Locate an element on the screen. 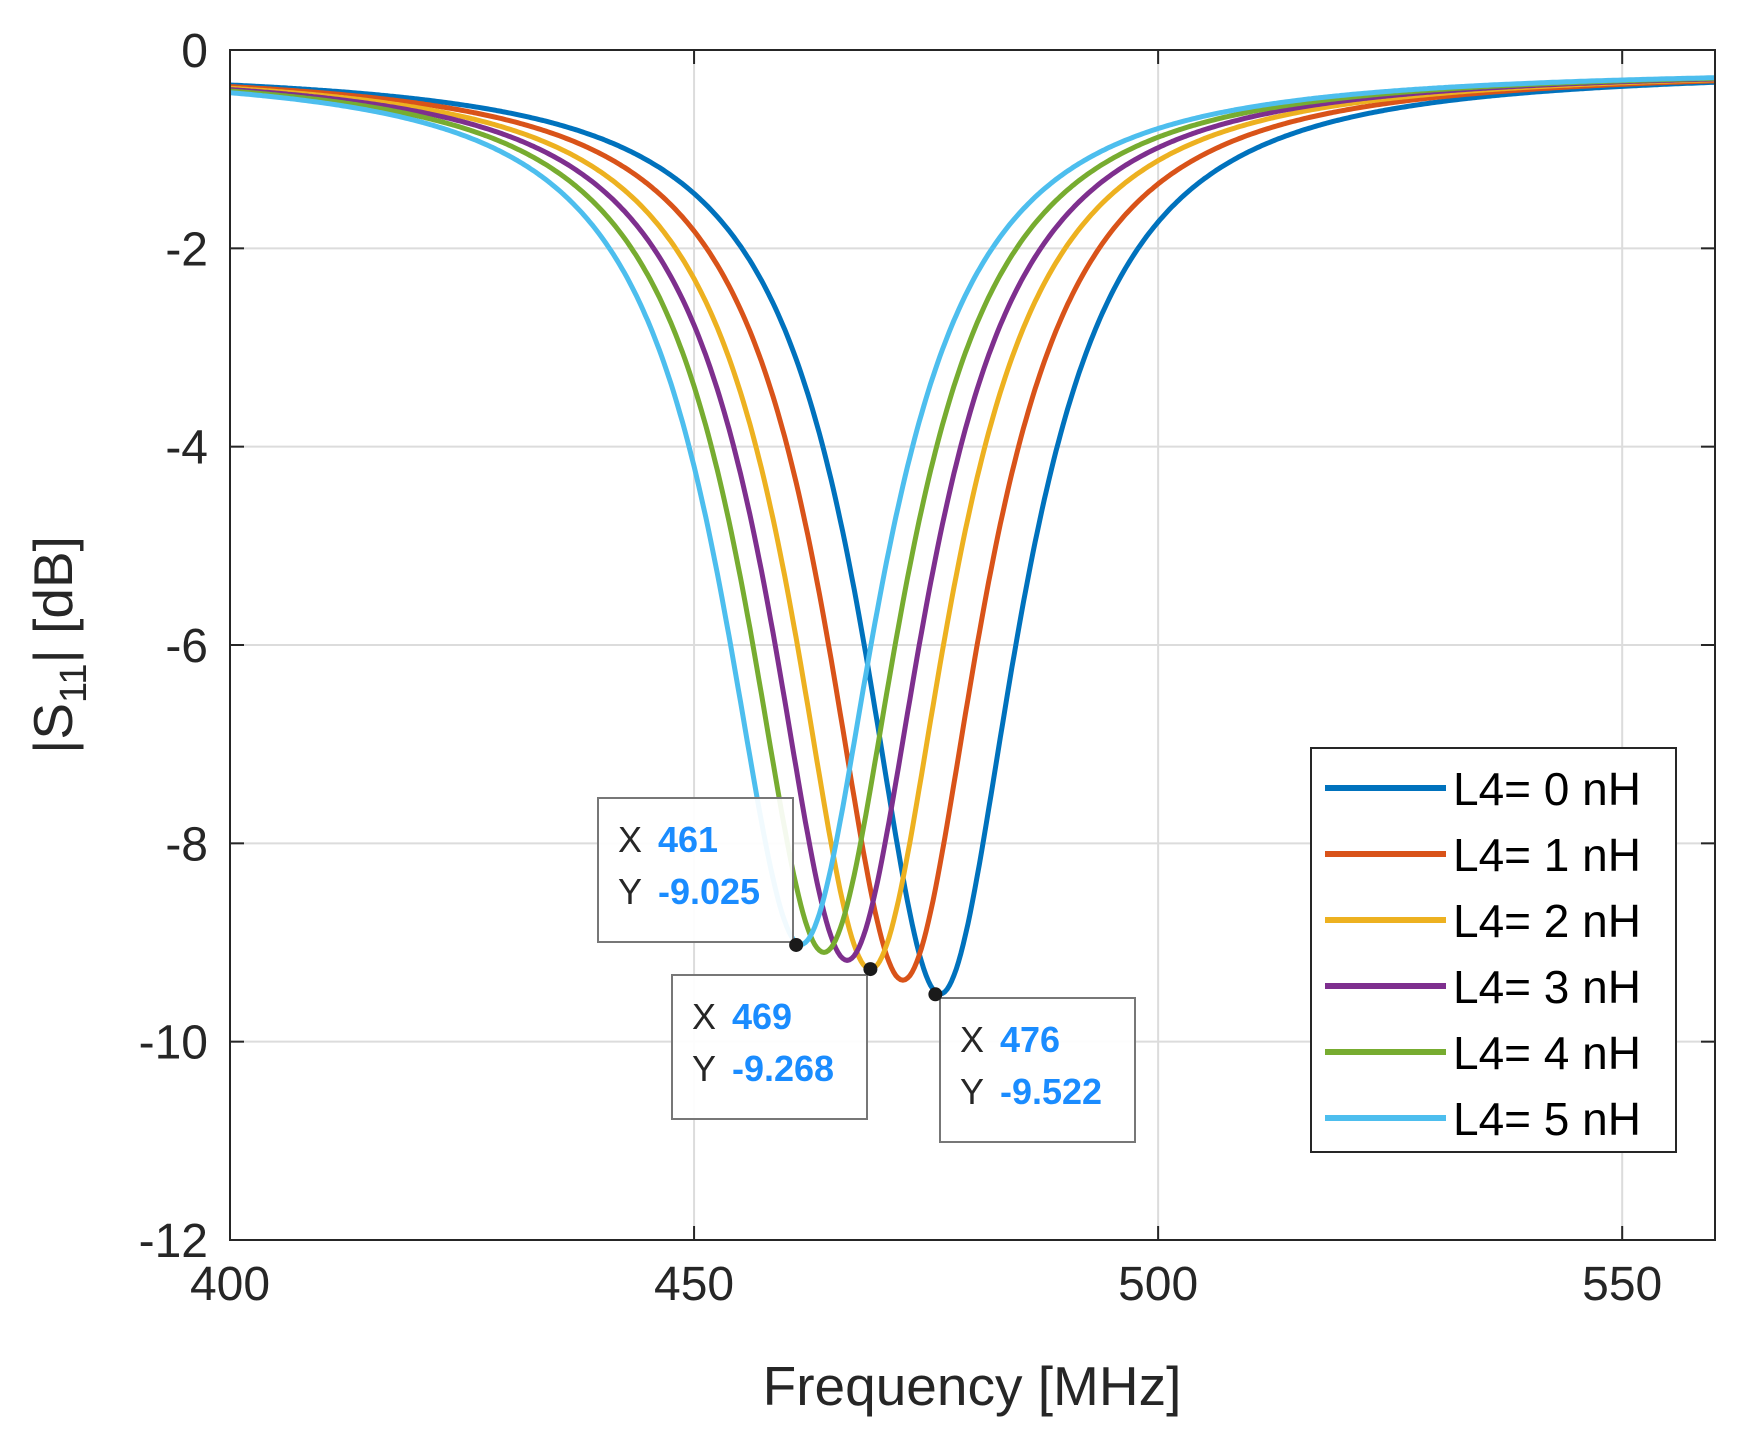 This screenshot has height=1446, width=1752. legend-entry: L4= 1 nH is located at coordinates (1483, 855).